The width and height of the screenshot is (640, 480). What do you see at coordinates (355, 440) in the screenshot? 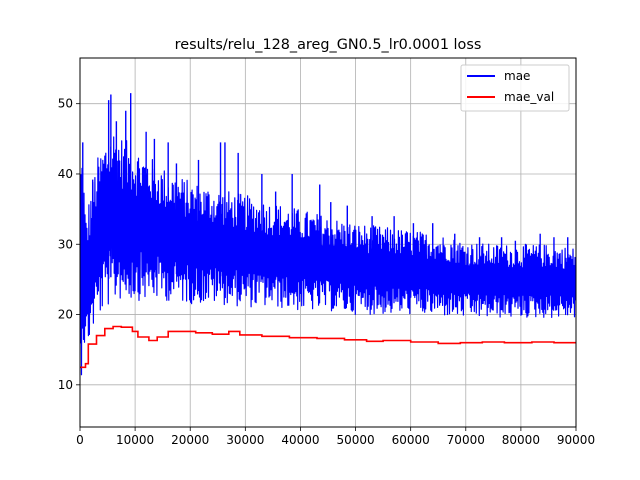
I see `x-tick-label: 50000` at bounding box center [355, 440].